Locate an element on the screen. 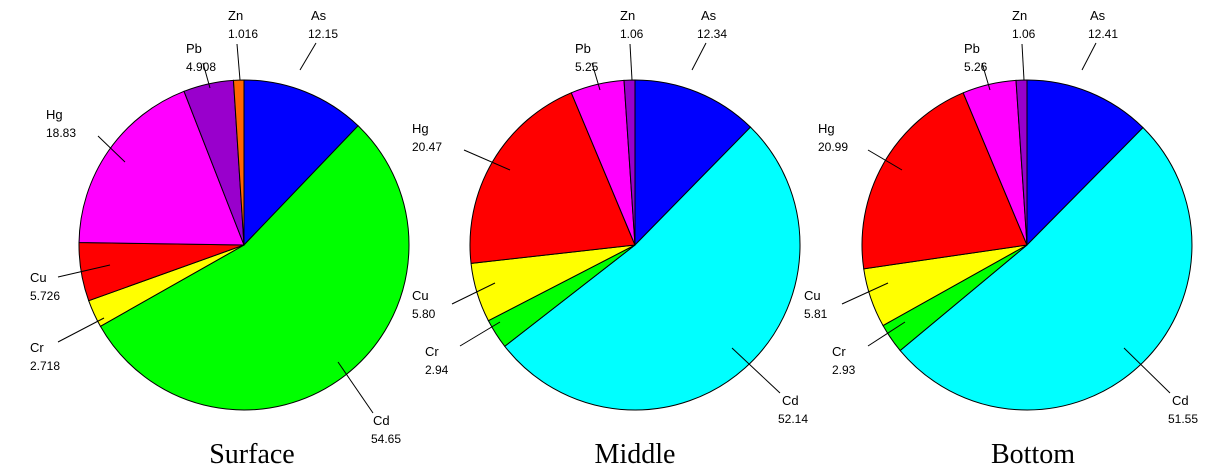  slice-value-cu: 5.81 is located at coordinates (816, 314).